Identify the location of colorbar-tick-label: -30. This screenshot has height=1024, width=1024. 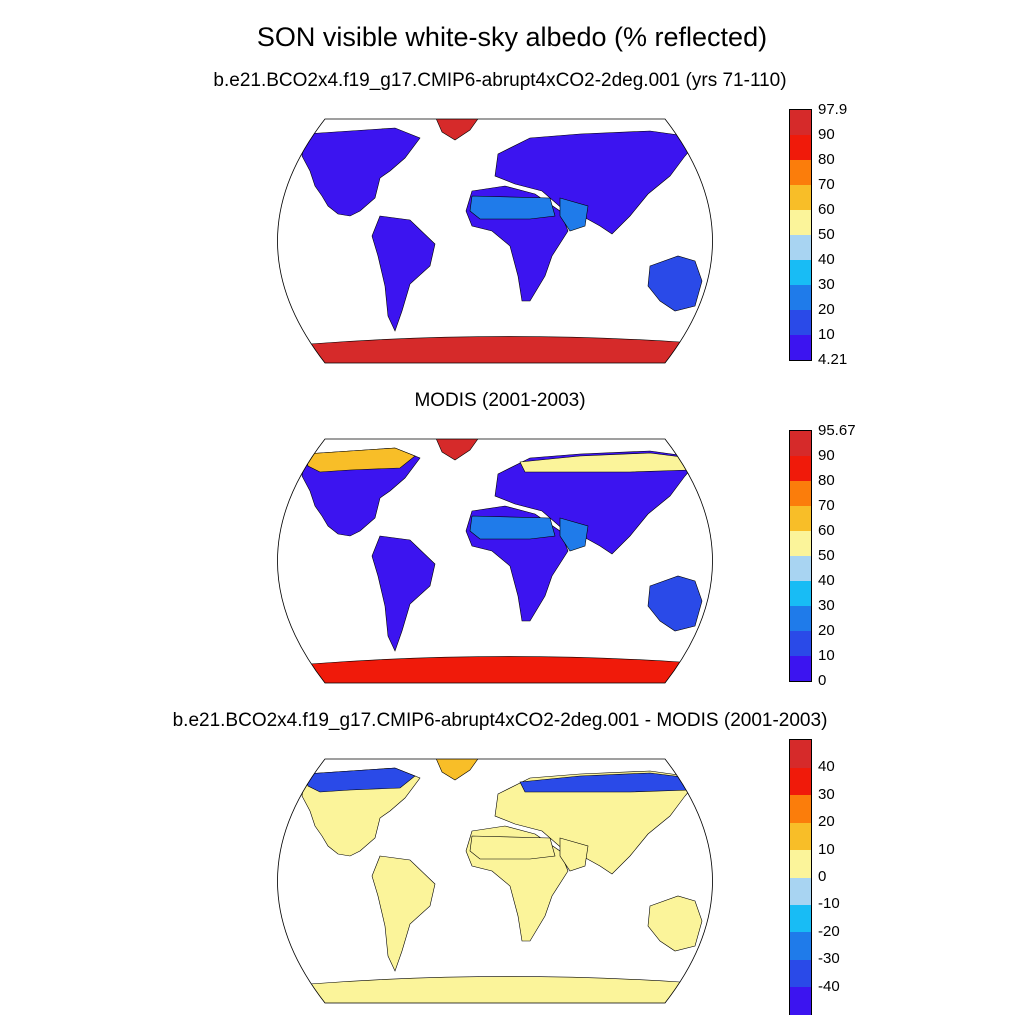
(829, 959).